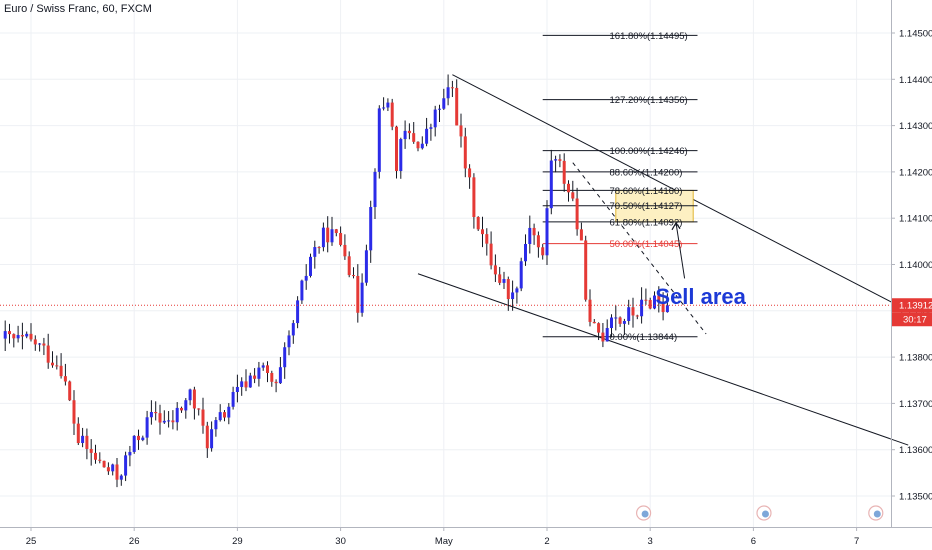  I want to click on countdown-tag: 30:17, so click(912, 319).